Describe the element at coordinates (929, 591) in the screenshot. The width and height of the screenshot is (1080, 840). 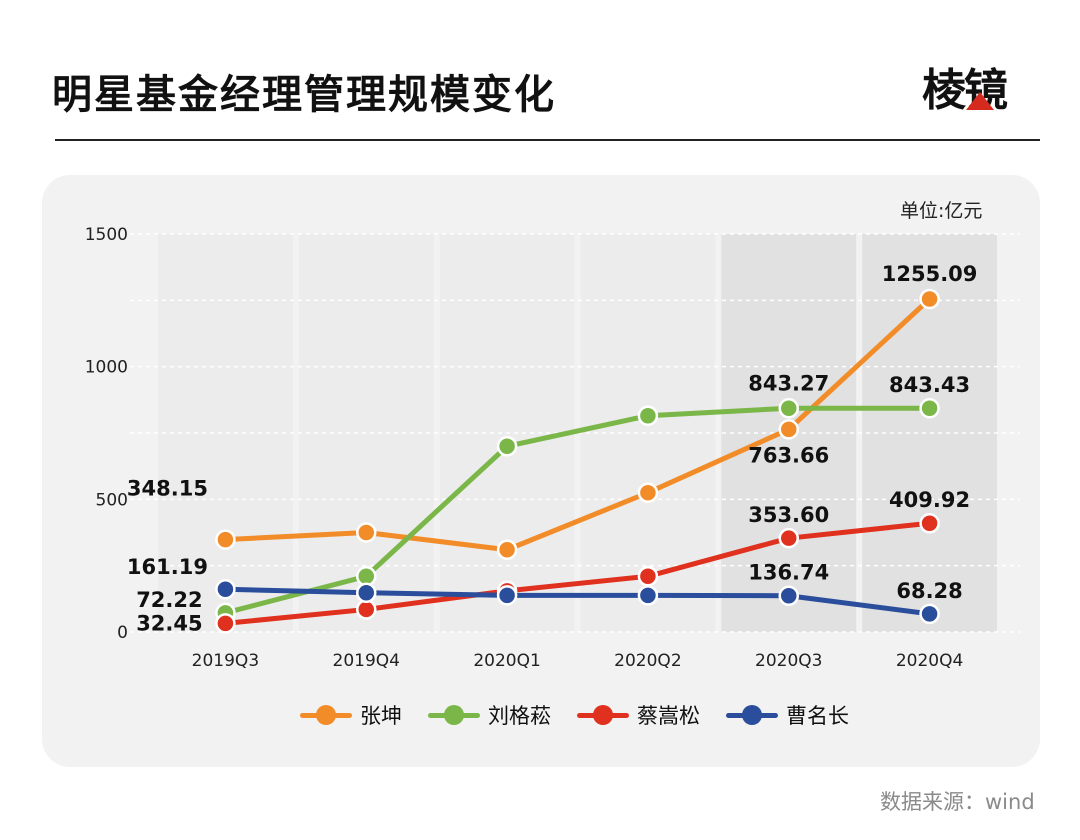
I see `data-label: 68.28` at that location.